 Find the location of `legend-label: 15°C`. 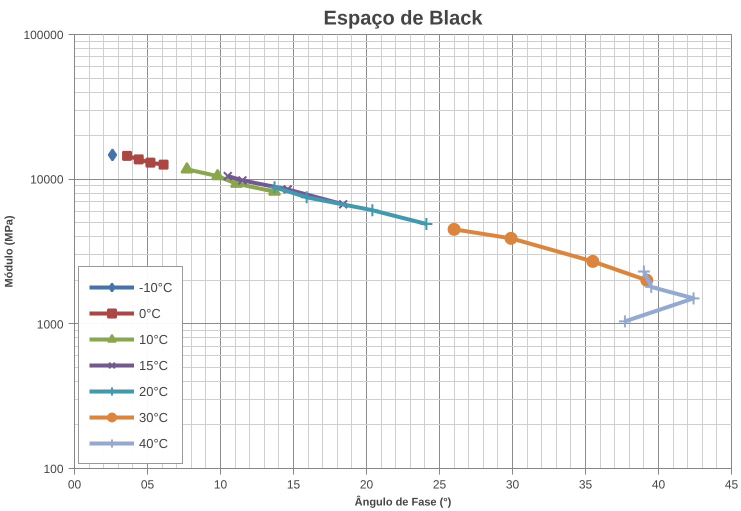

legend-label: 15°C is located at coordinates (153, 365).